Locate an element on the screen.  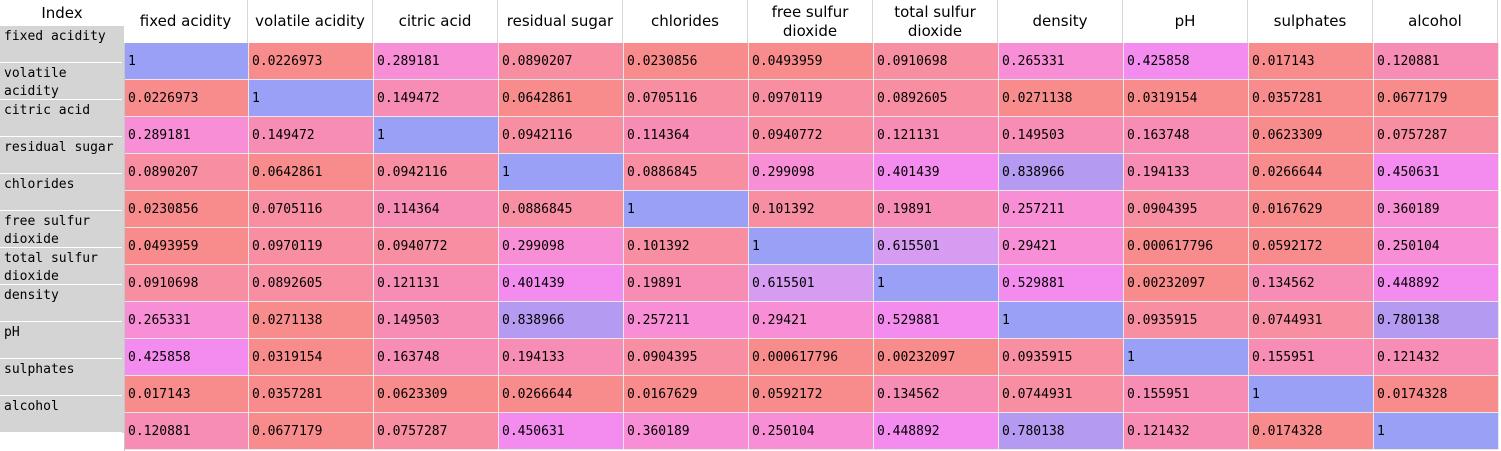
table-cell: 0.194133 is located at coordinates (561, 357).